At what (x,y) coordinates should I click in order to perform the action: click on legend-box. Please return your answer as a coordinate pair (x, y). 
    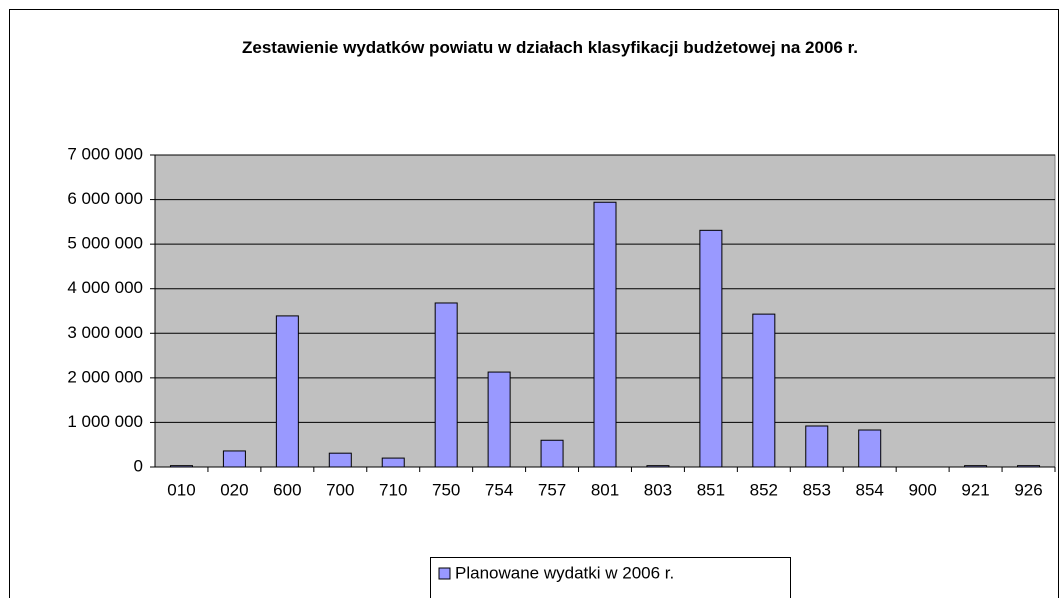
    Looking at the image, I should click on (610, 577).